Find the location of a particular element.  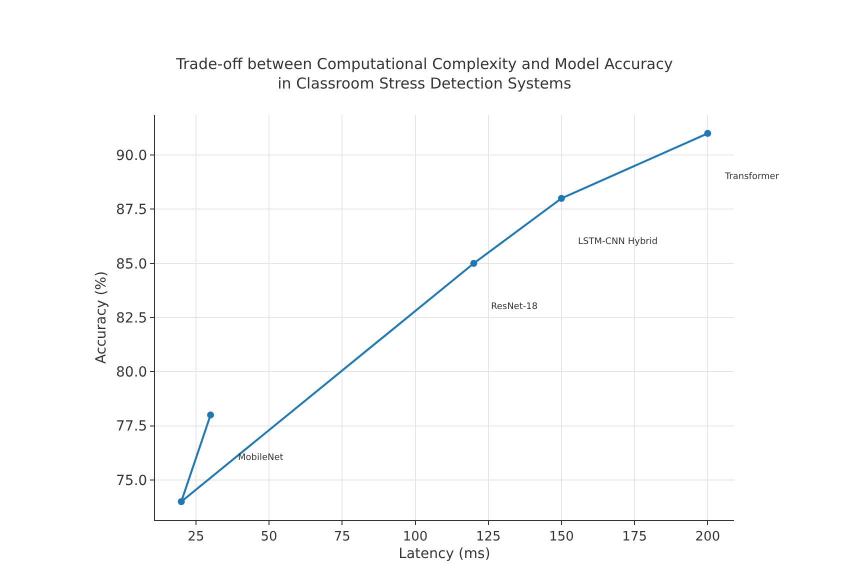

x-tick-label: 150 is located at coordinates (561, 537).